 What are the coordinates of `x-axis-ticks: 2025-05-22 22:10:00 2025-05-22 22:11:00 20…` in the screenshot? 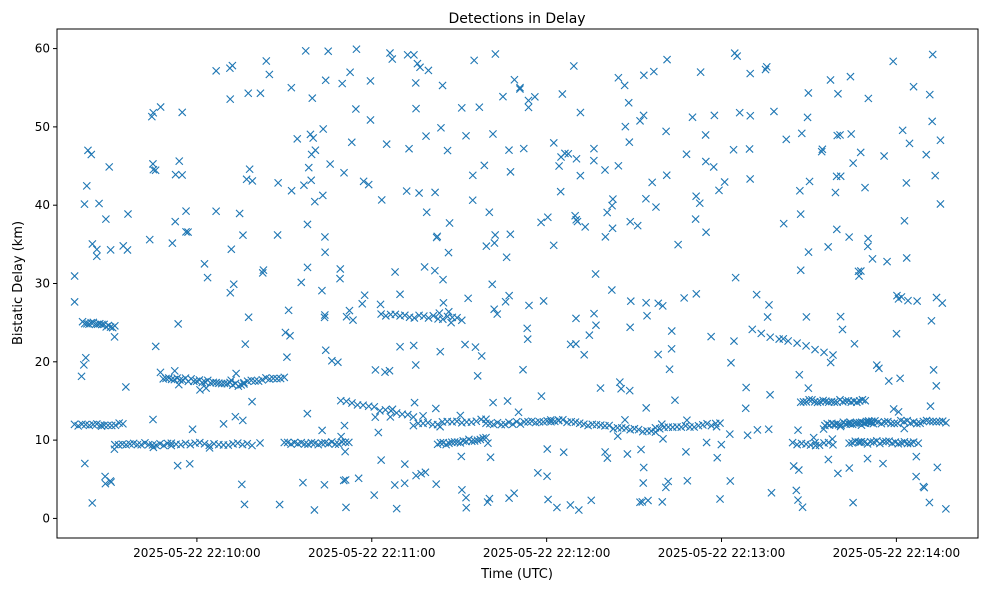 It's located at (546, 549).